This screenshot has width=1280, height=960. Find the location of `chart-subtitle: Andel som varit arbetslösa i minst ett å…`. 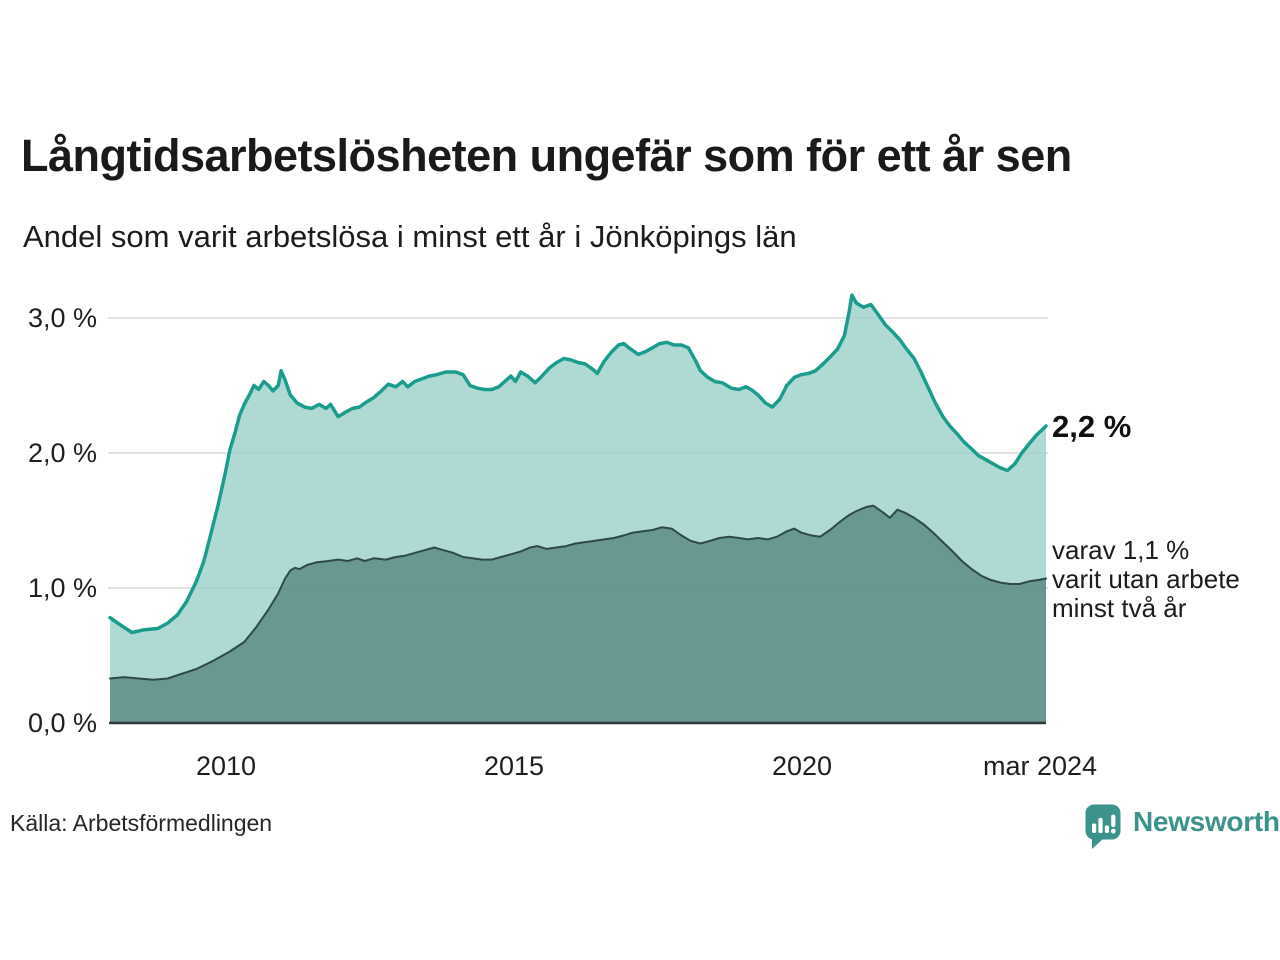

chart-subtitle: Andel som varit arbetslösa i minst ett å… is located at coordinates (410, 236).